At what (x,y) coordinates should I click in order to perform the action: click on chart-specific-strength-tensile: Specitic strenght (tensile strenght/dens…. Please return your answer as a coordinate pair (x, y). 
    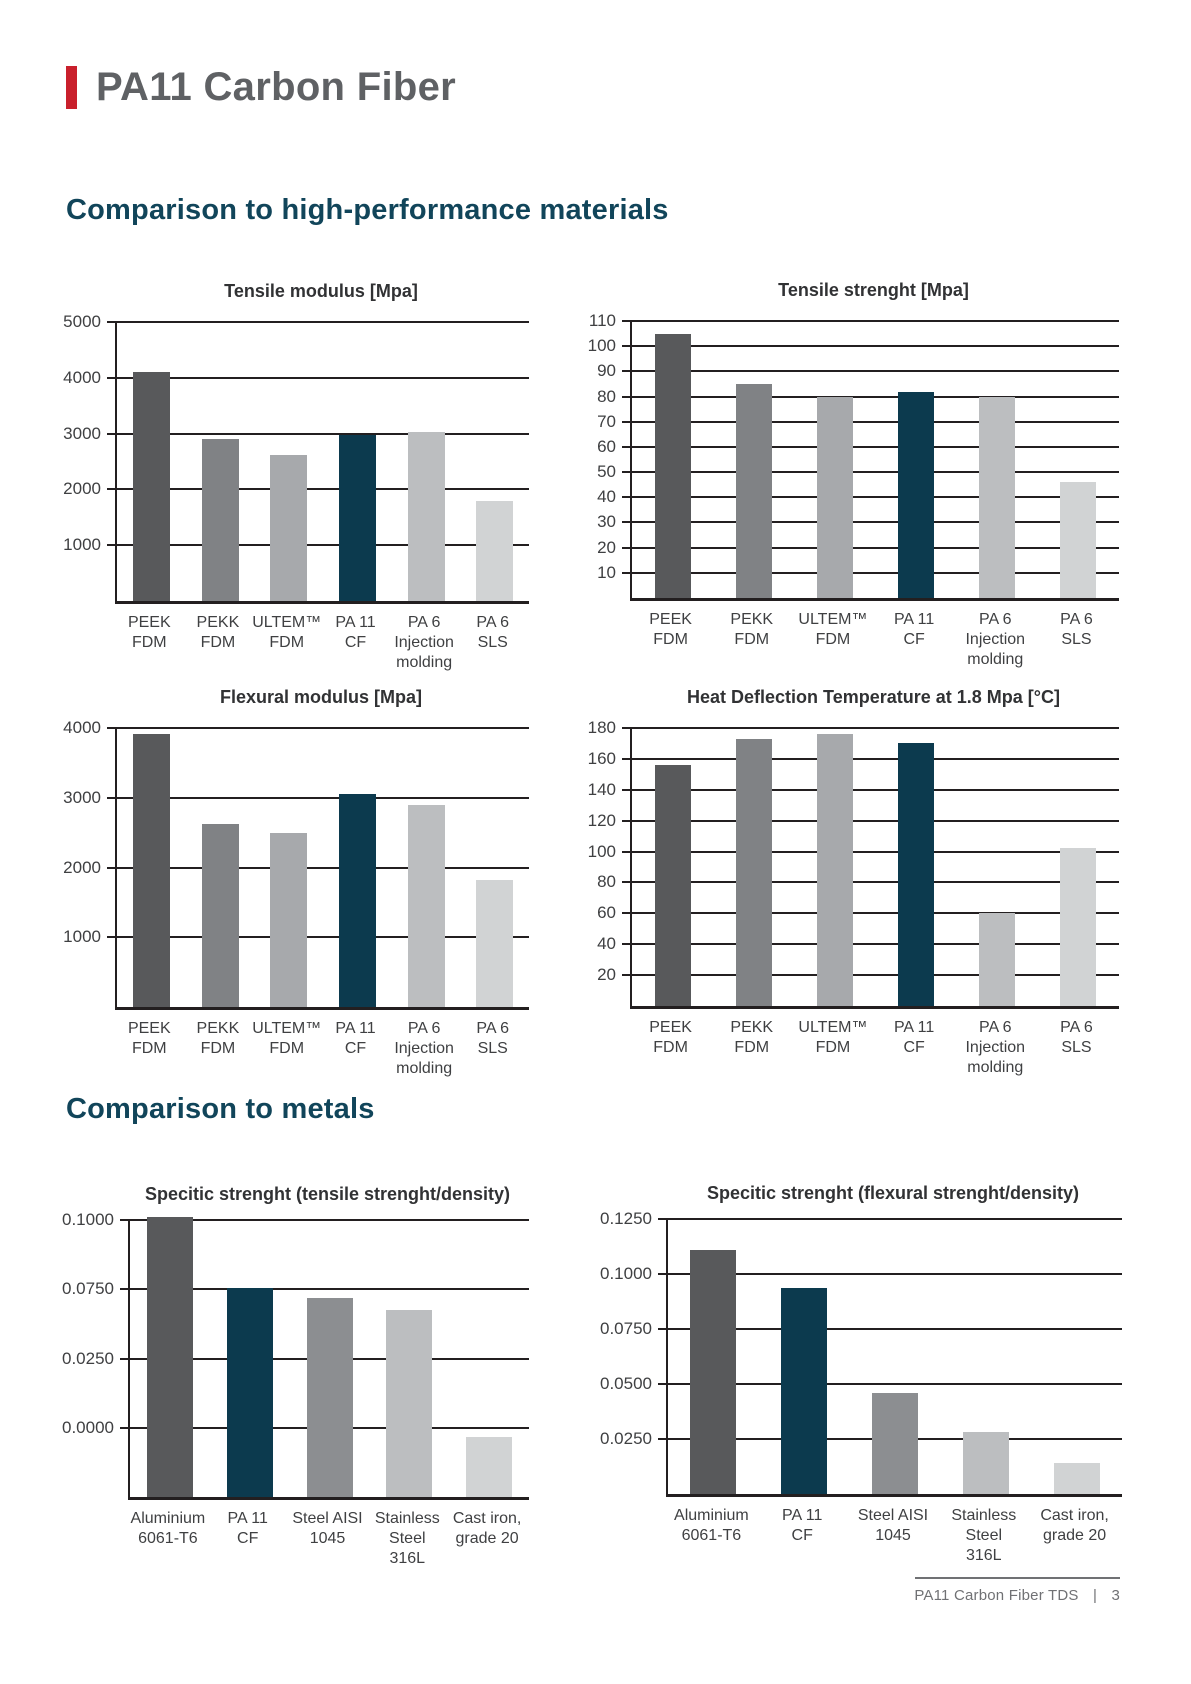
    Looking at the image, I should click on (288, 1376).